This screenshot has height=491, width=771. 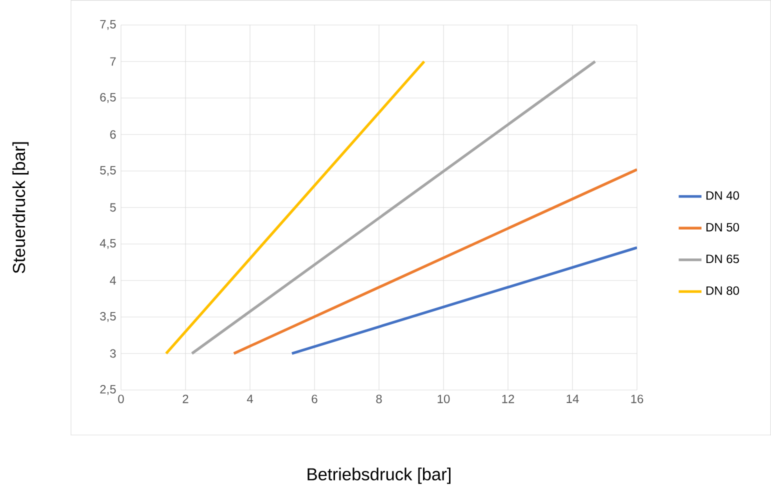 What do you see at coordinates (121, 399) in the screenshot?
I see `x-tick-label: 0` at bounding box center [121, 399].